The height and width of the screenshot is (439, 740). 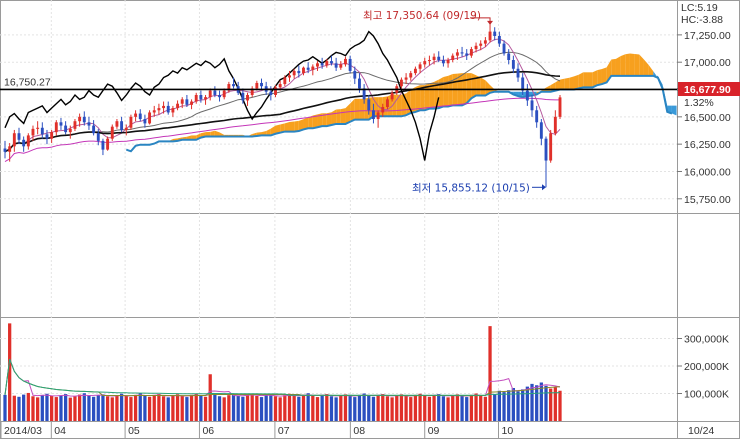 I want to click on high-annotation: 최고 17,350.64 (09/19), so click(x=422, y=16).